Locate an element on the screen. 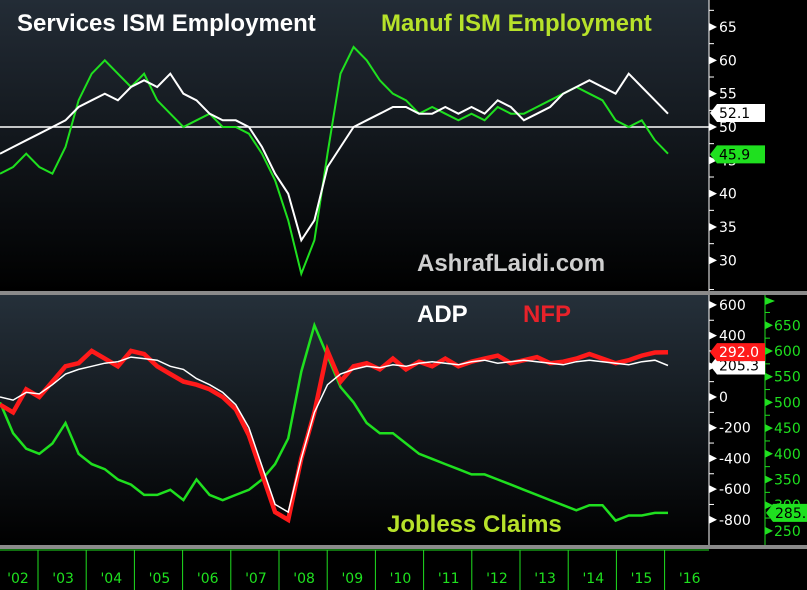 This screenshot has height=590, width=807. nfp-badge is located at coordinates (737, 352).